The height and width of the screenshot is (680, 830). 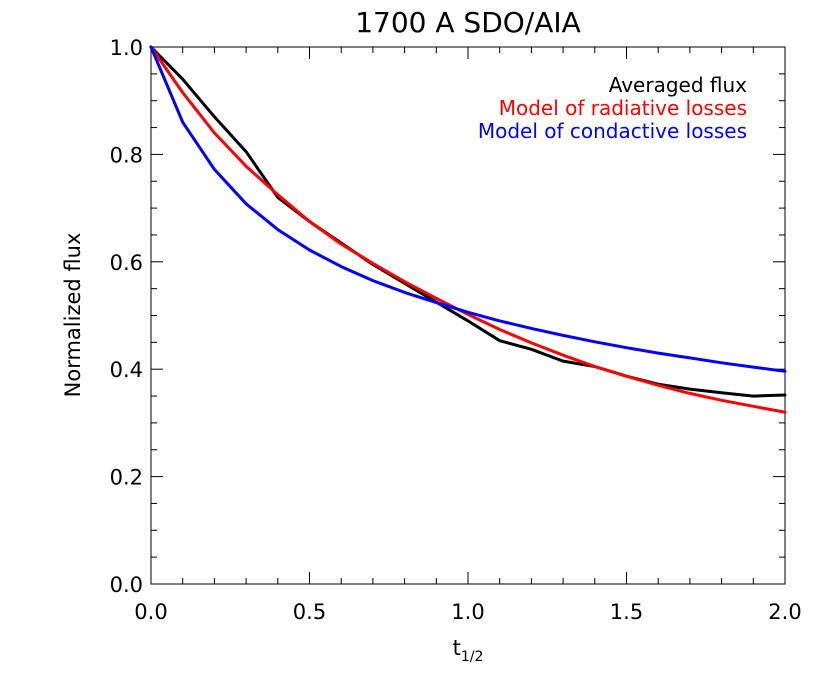 What do you see at coordinates (472, 657) in the screenshot?
I see `x-axis-label-sub: 1/2` at bounding box center [472, 657].